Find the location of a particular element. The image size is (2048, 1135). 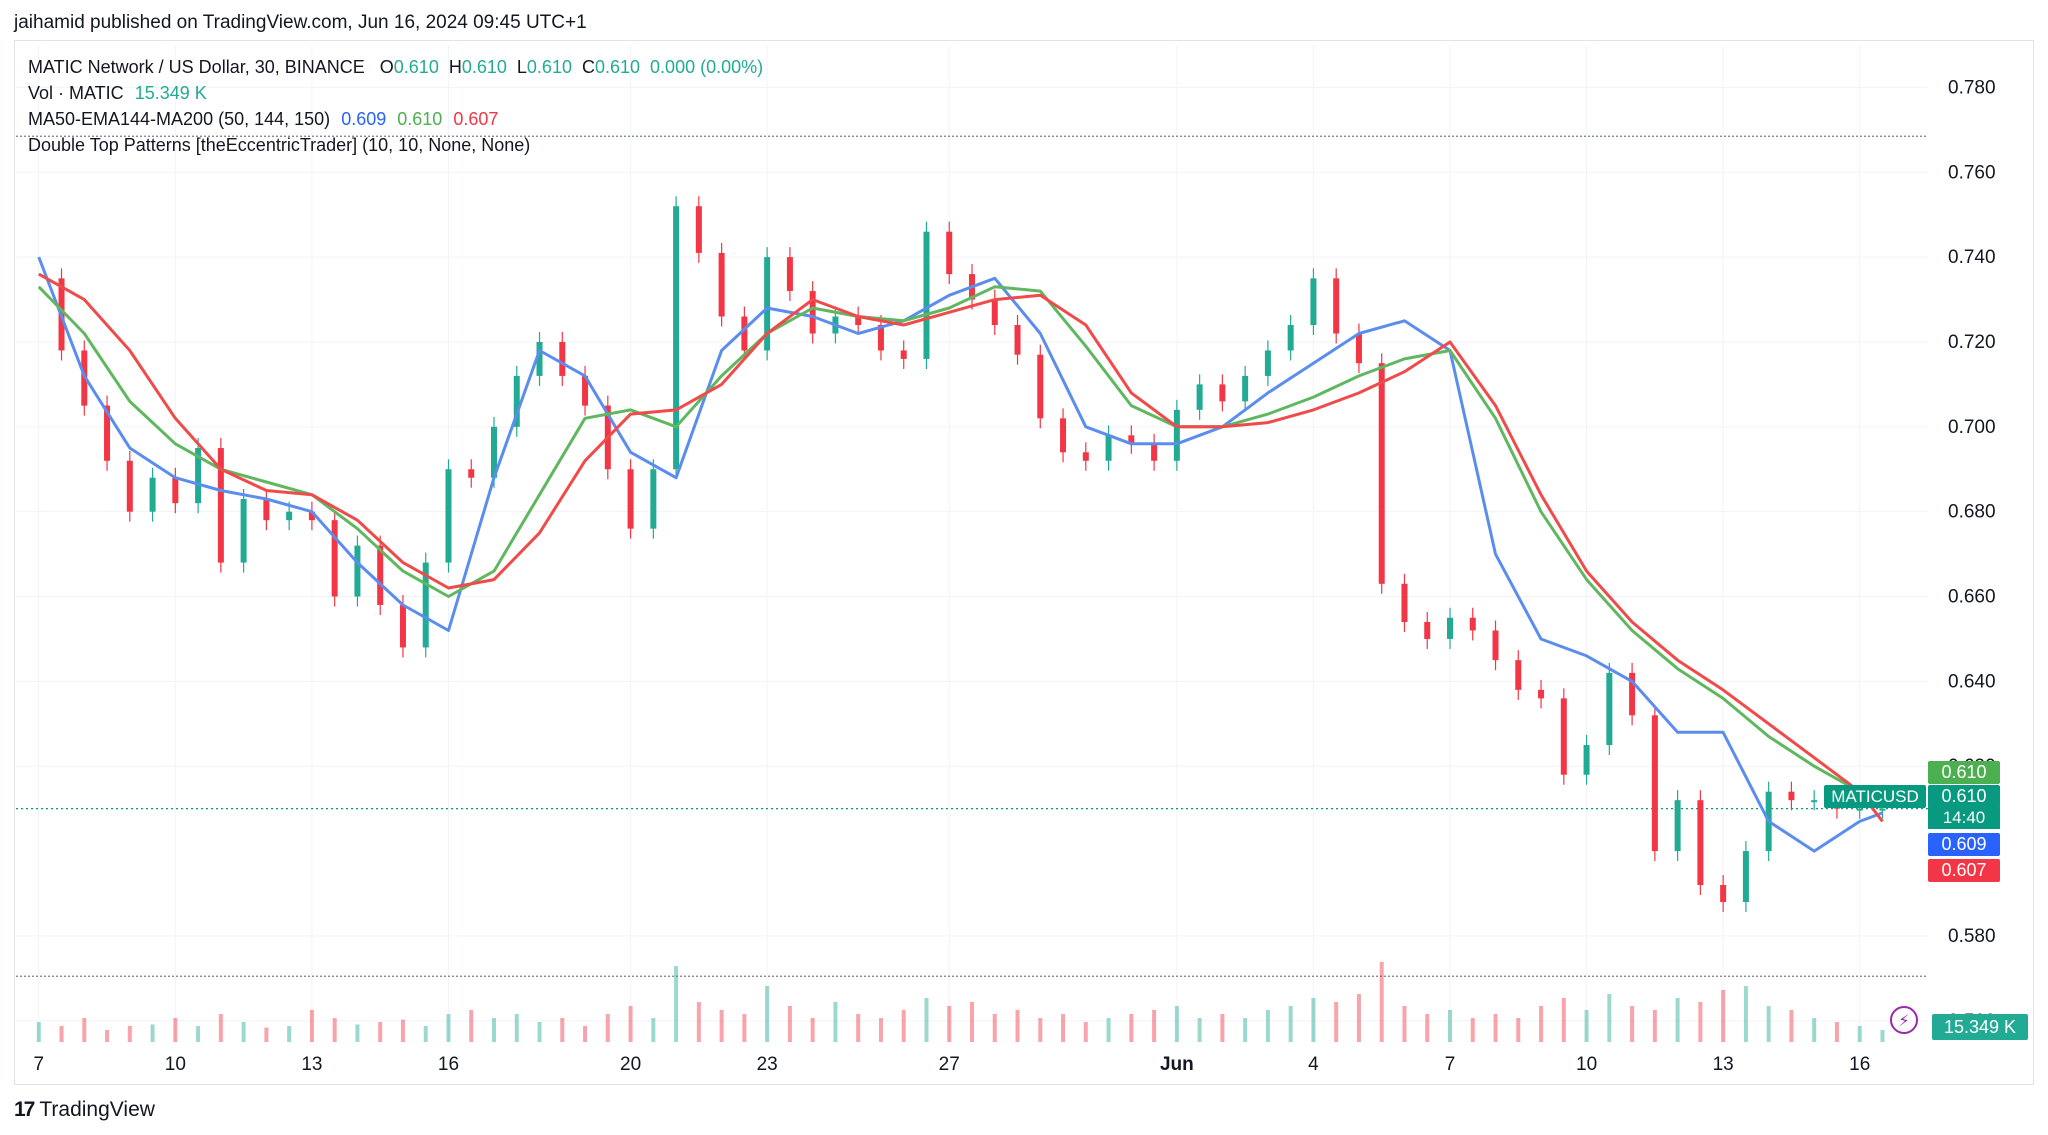

tradingview-mark-icon: 17 is located at coordinates (24, 1109).